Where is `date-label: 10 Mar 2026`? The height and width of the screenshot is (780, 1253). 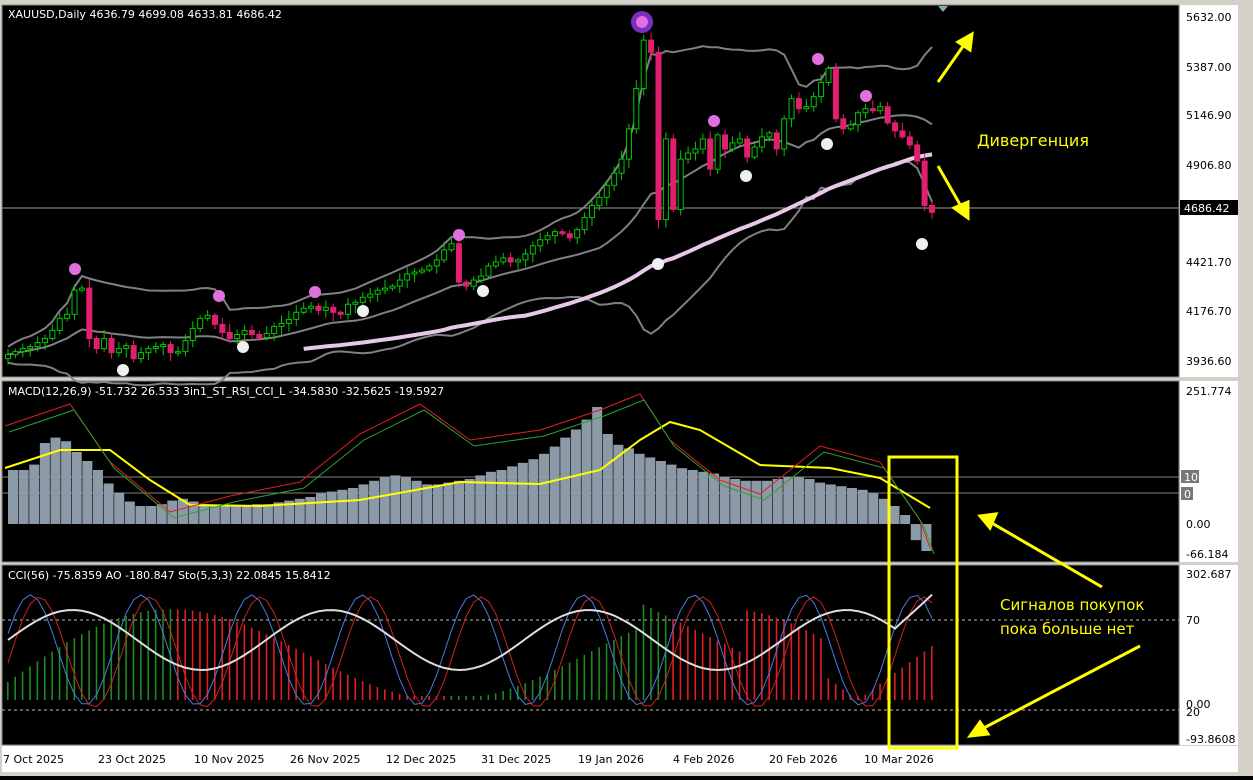 date-label: 10 Mar 2026 is located at coordinates (899, 759).